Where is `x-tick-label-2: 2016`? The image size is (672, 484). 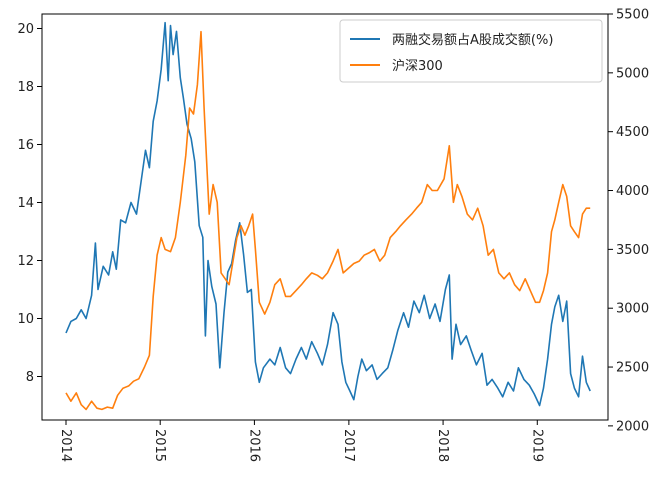 x-tick-label-2: 2016 is located at coordinates (253, 445).